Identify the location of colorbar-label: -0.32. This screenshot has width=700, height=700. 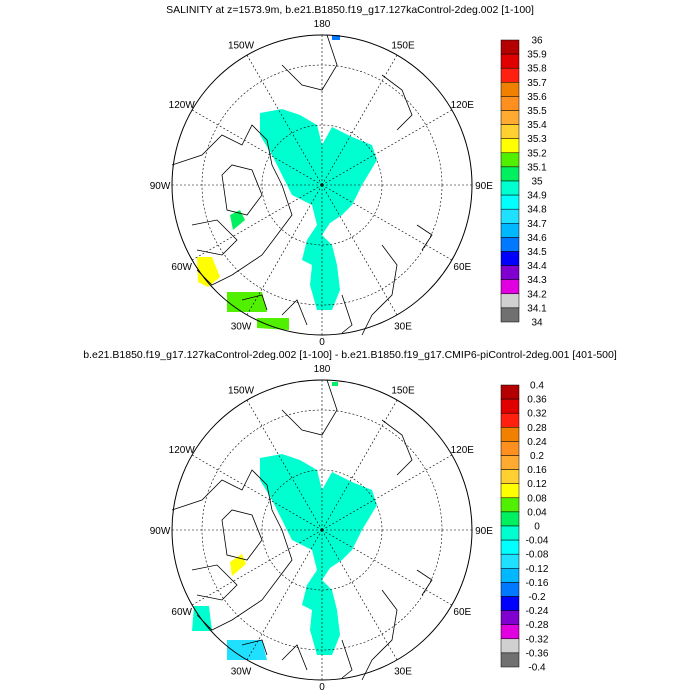
(537, 639).